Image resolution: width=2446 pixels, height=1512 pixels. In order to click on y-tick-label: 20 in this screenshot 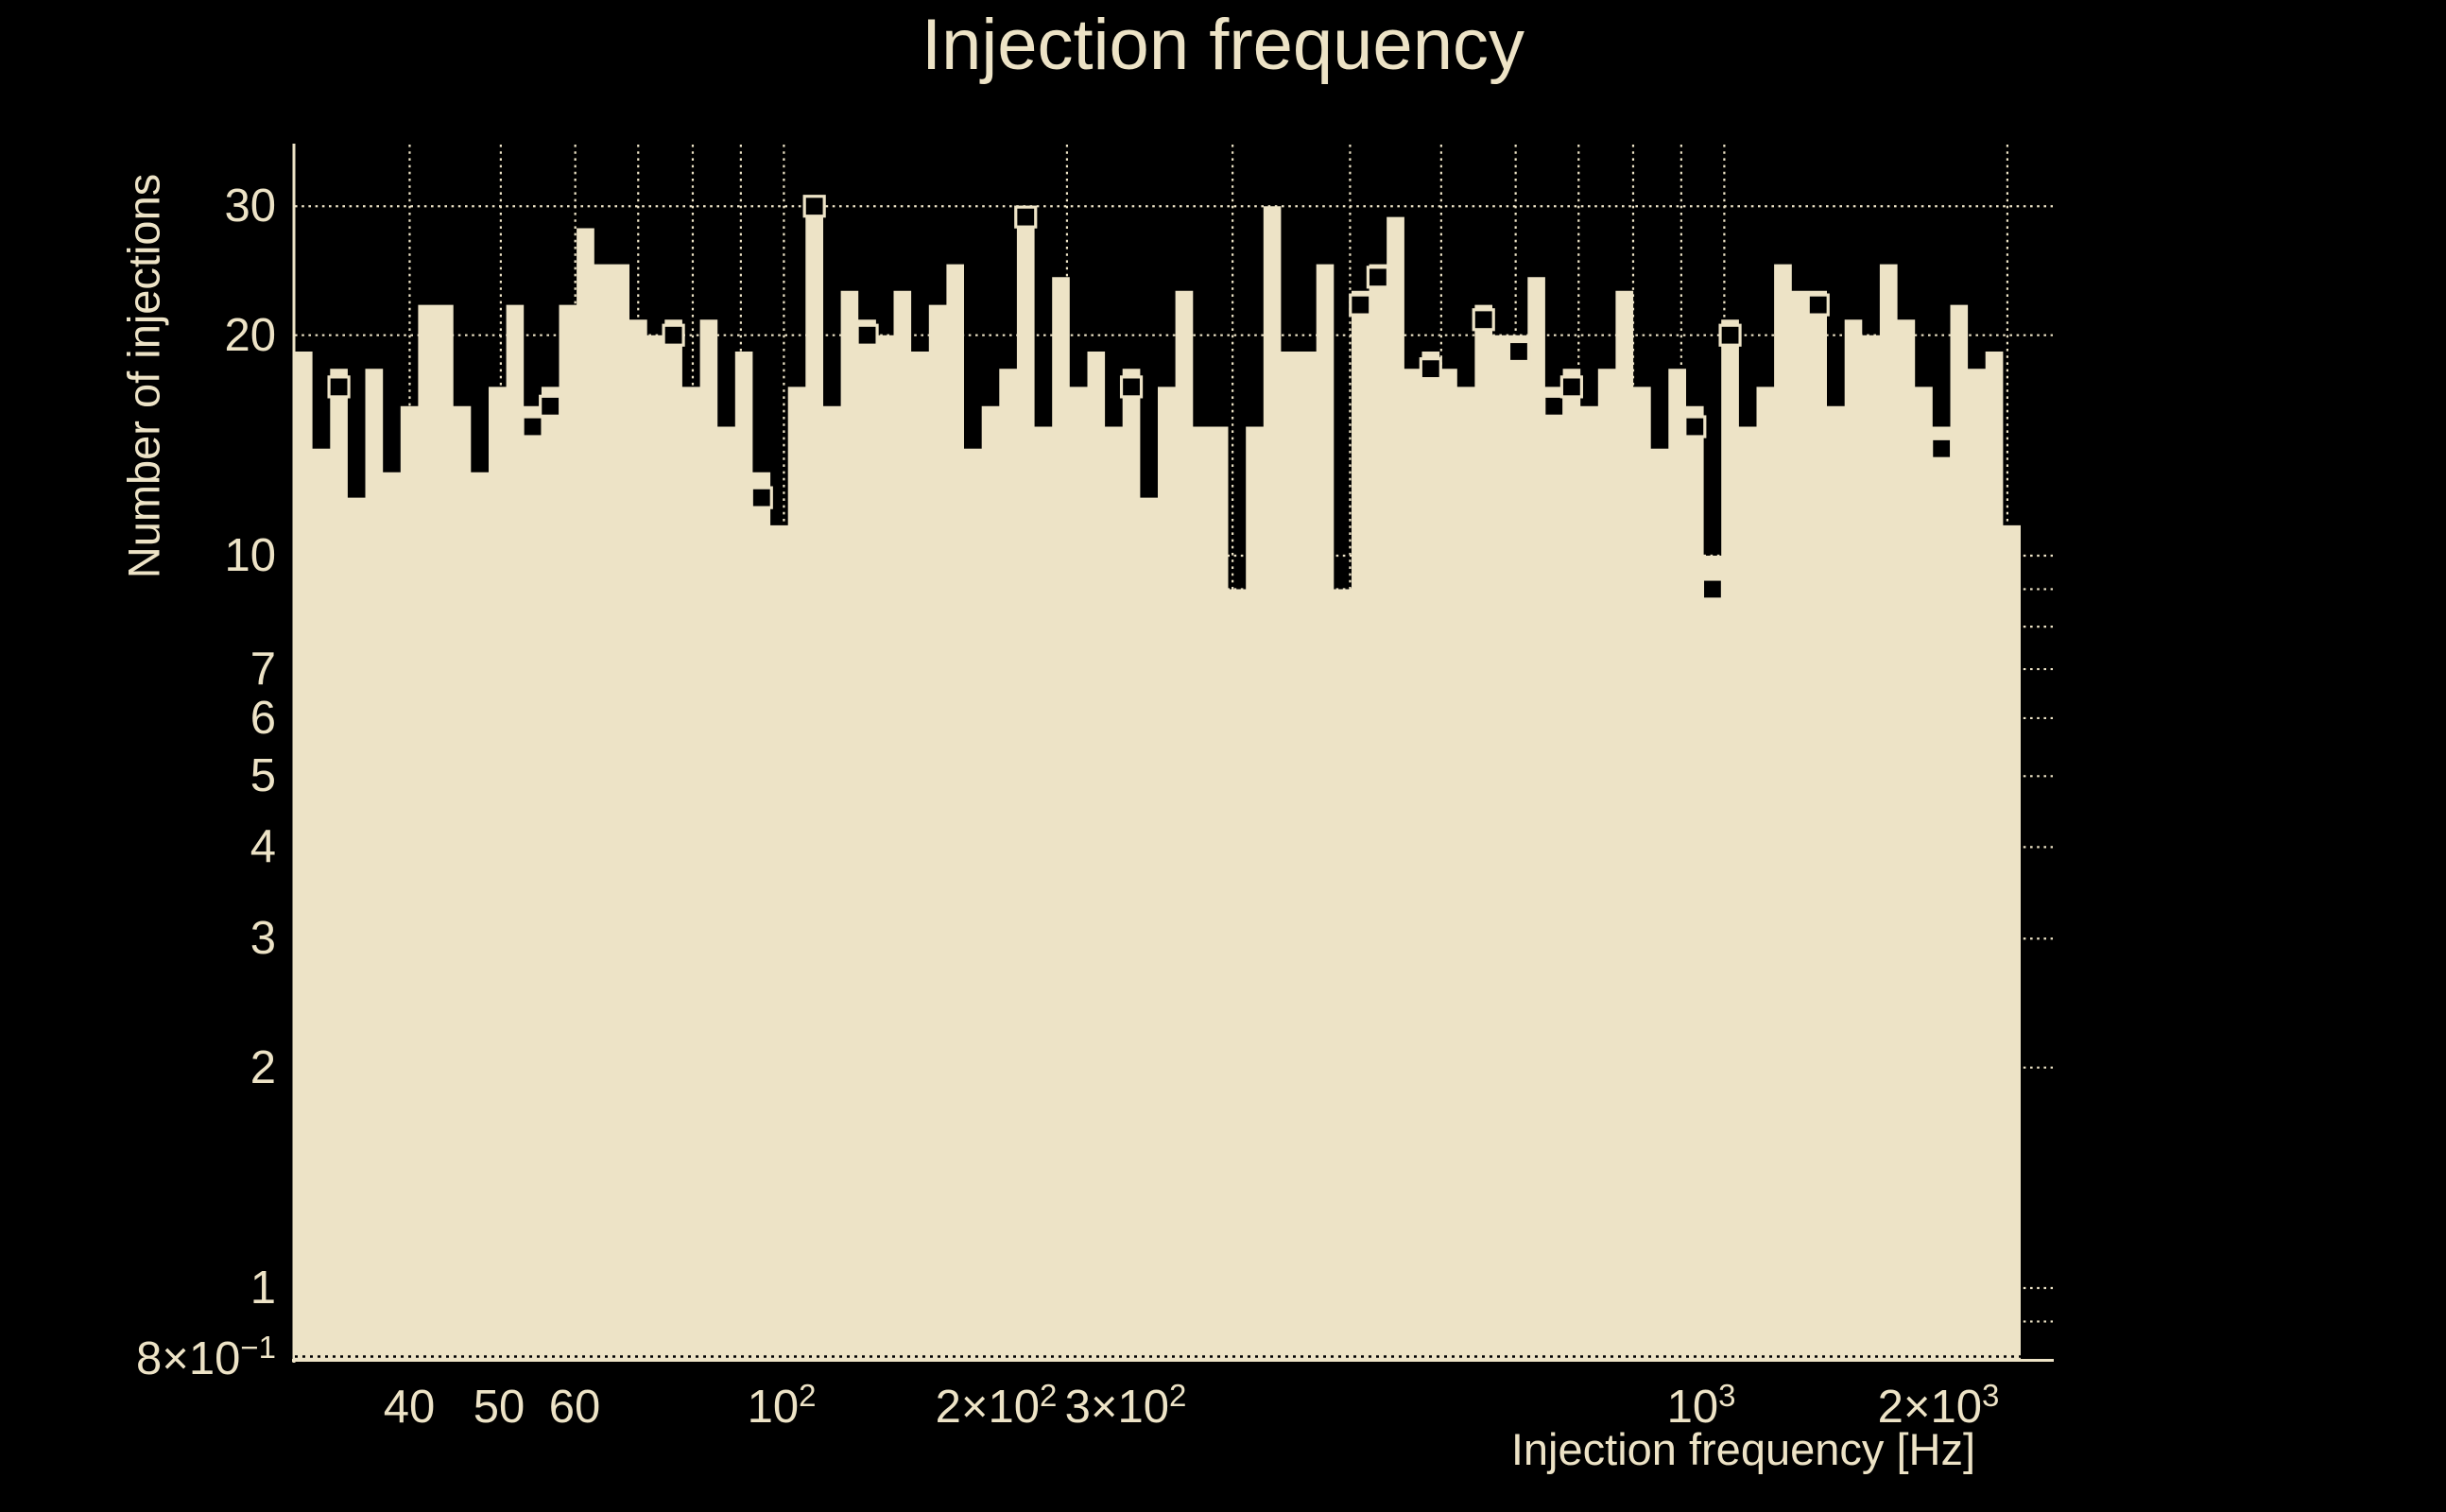, I will do `click(250, 335)`.